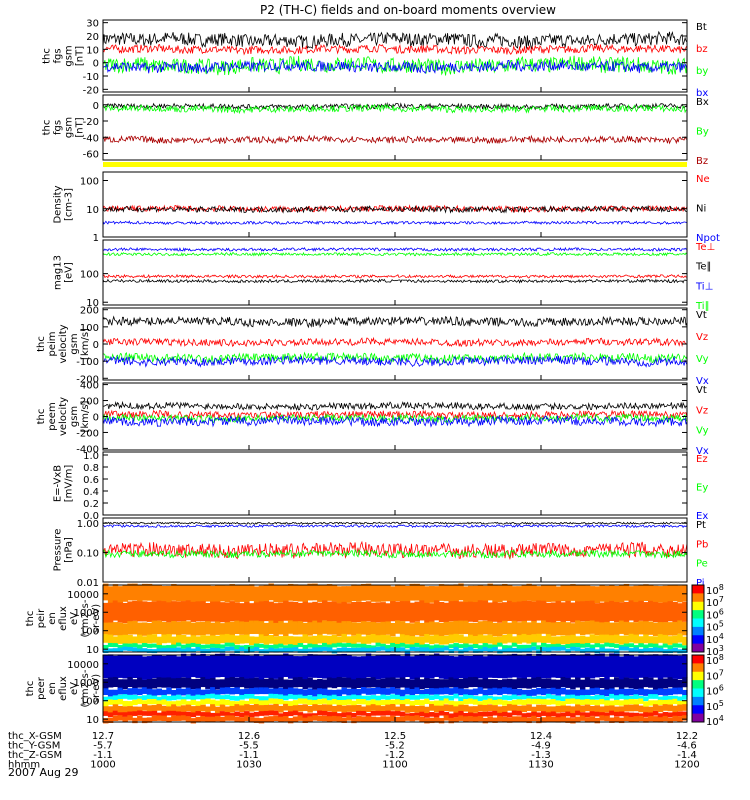  Describe the element at coordinates (64, 204) in the screenshot. I see `y-axis-label: Density[cm-3]` at that location.